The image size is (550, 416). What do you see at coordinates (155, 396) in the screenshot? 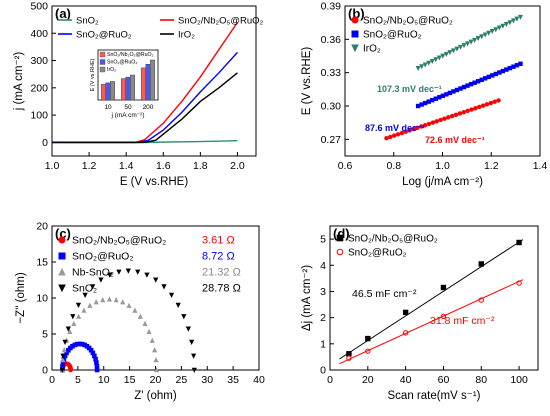
I see `x-axis-label: Z' (ohm)` at bounding box center [155, 396].